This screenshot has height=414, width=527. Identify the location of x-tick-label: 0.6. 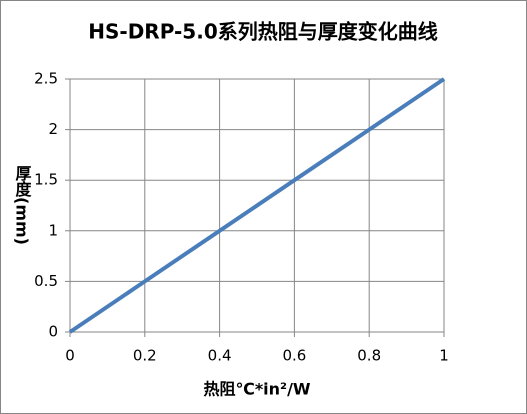
(294, 356).